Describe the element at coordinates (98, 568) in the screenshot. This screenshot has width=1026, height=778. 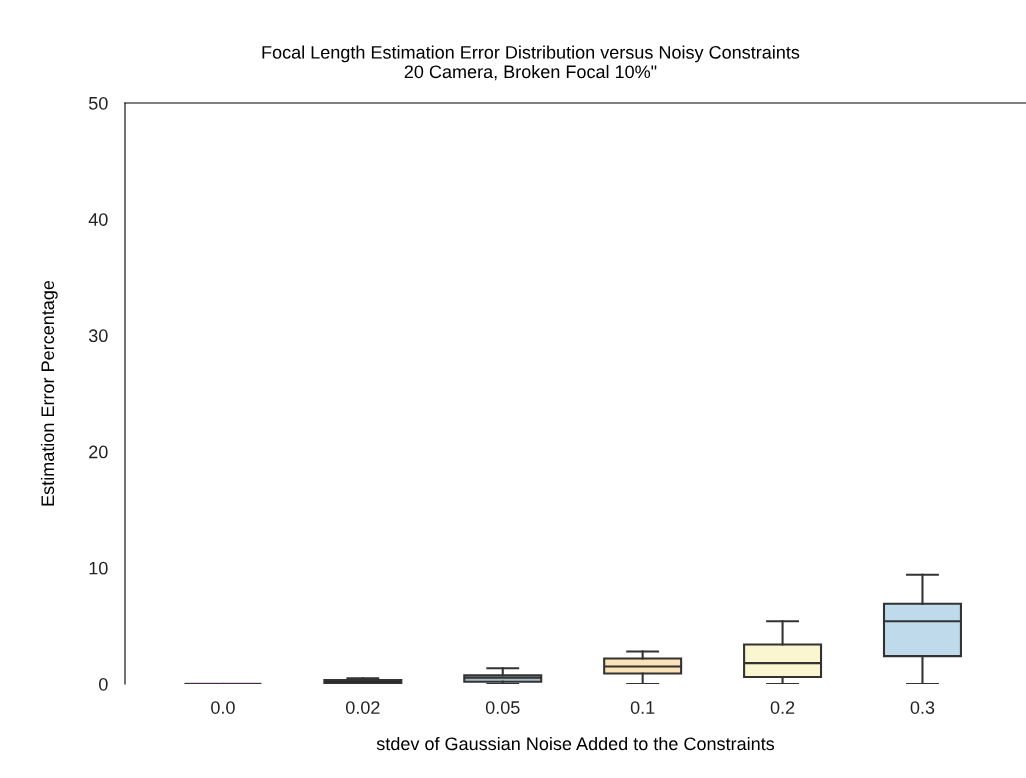
I see `y-tick-label: 10` at that location.